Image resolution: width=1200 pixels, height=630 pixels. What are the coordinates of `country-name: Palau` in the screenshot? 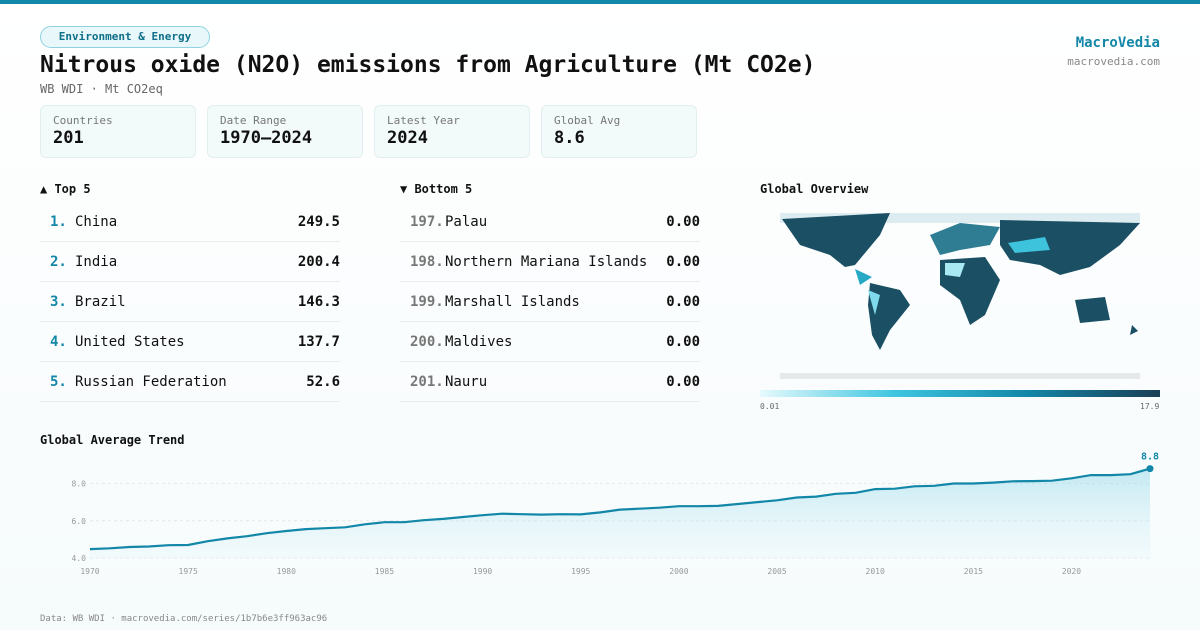 It's located at (466, 222).